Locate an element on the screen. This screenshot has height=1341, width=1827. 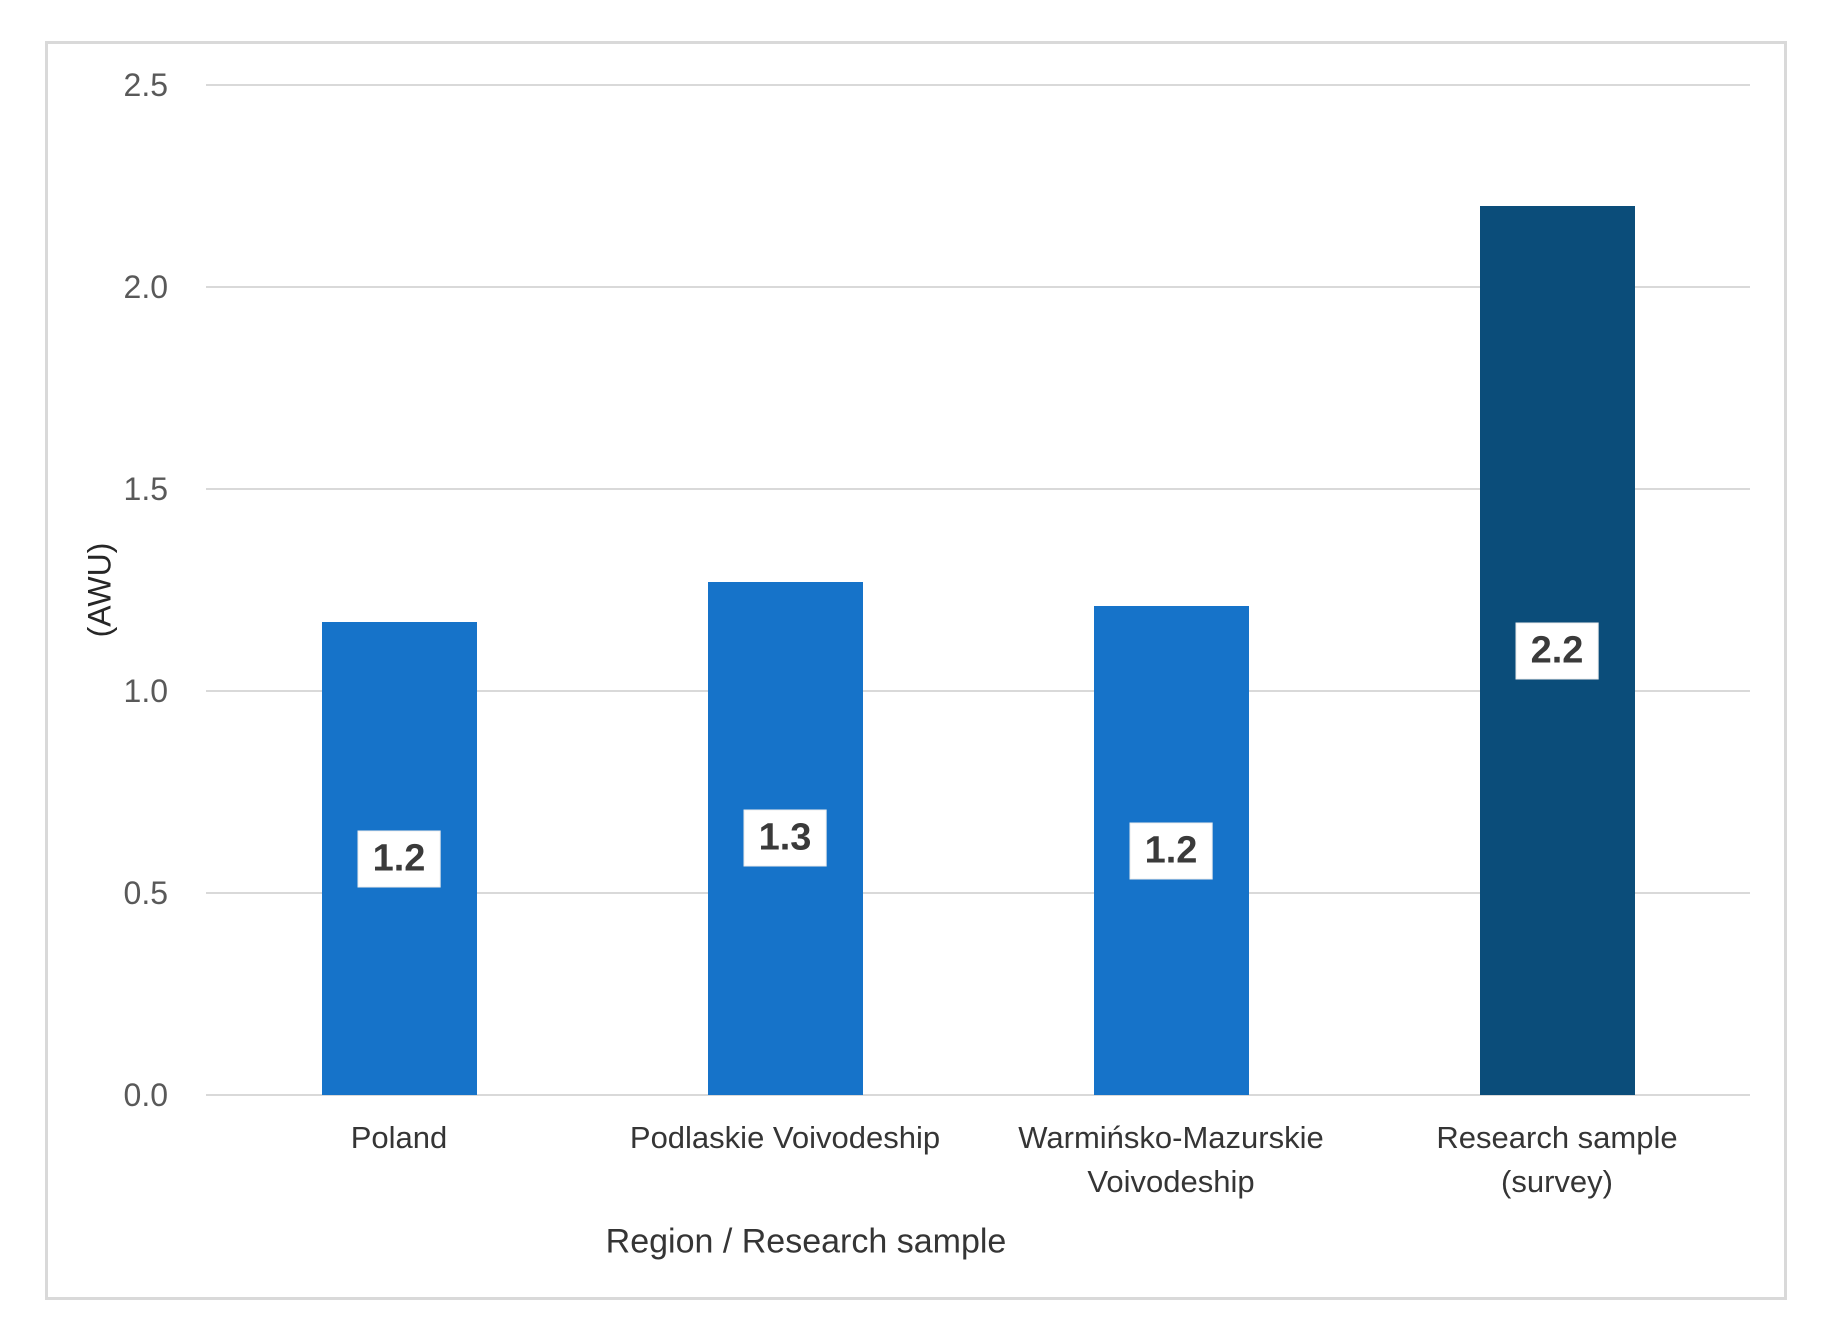
bar: 2.2 is located at coordinates (1557, 650).